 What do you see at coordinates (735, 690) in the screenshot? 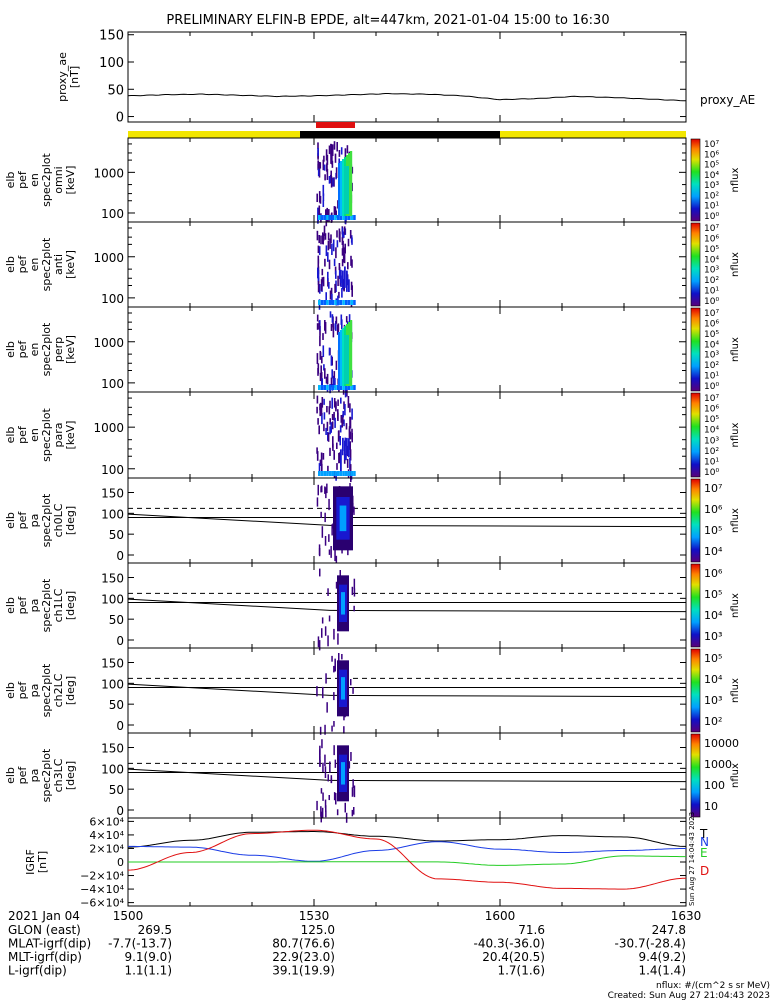
I see `colorbar-label: nflux` at bounding box center [735, 690].